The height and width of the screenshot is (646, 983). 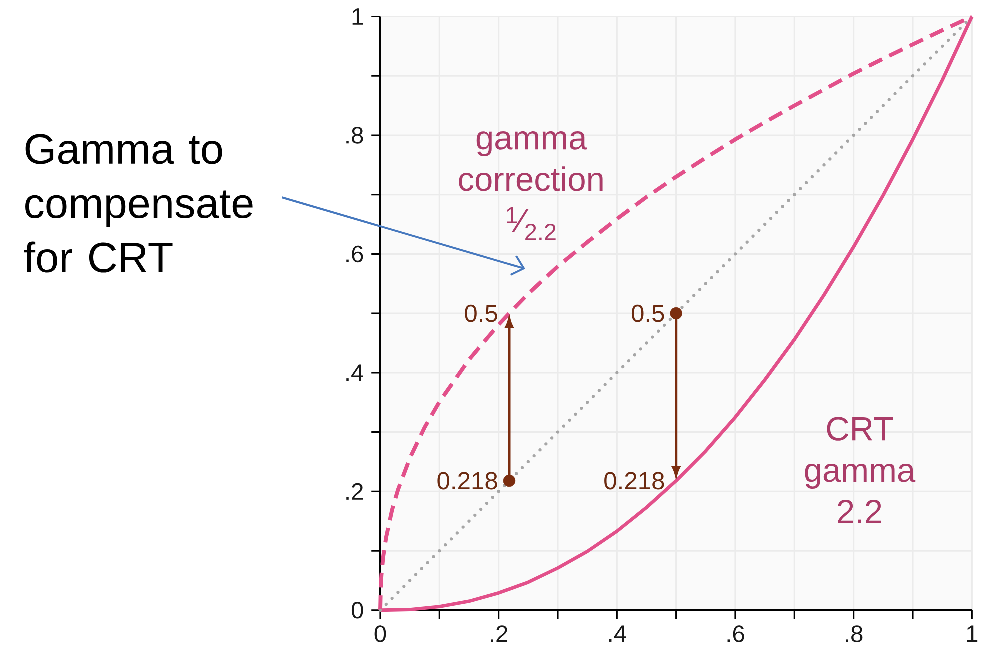 What do you see at coordinates (355, 254) in the screenshot?
I see `y-tick-label: .6` at bounding box center [355, 254].